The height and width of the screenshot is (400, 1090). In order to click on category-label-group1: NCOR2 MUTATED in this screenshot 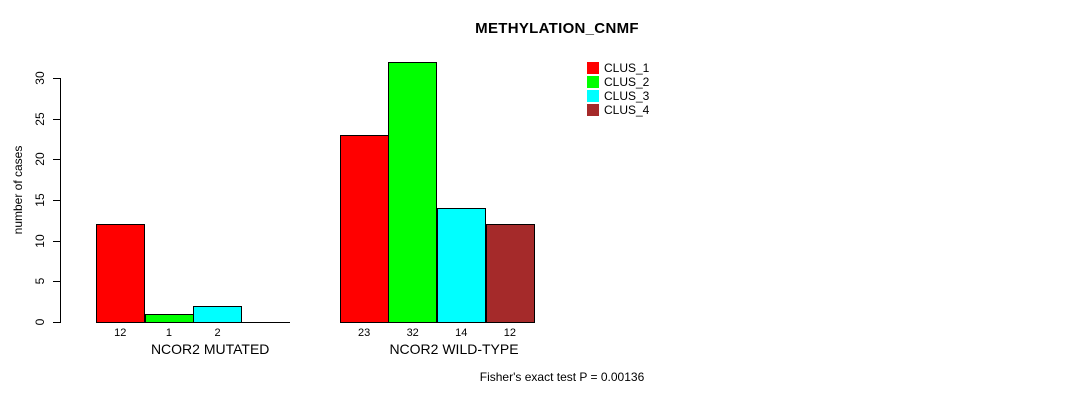, I will do `click(210, 349)`.